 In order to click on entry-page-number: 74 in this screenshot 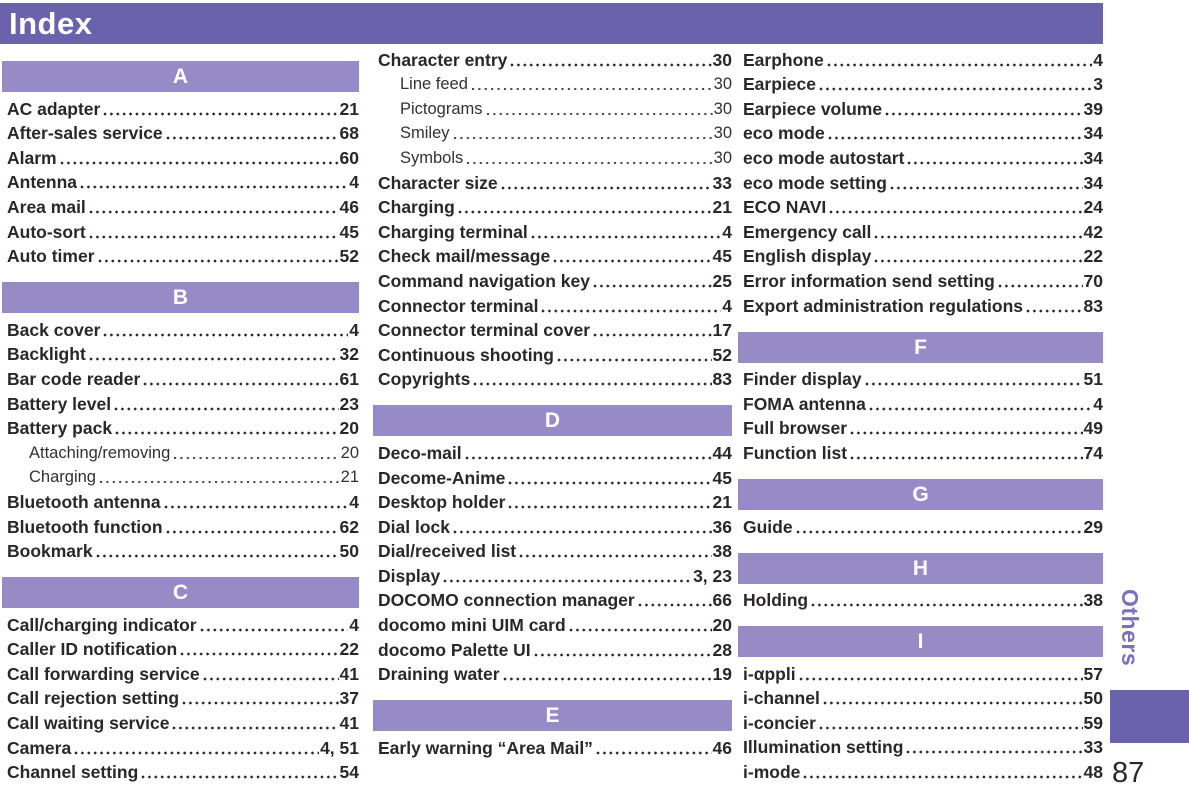, I will do `click(1093, 452)`.